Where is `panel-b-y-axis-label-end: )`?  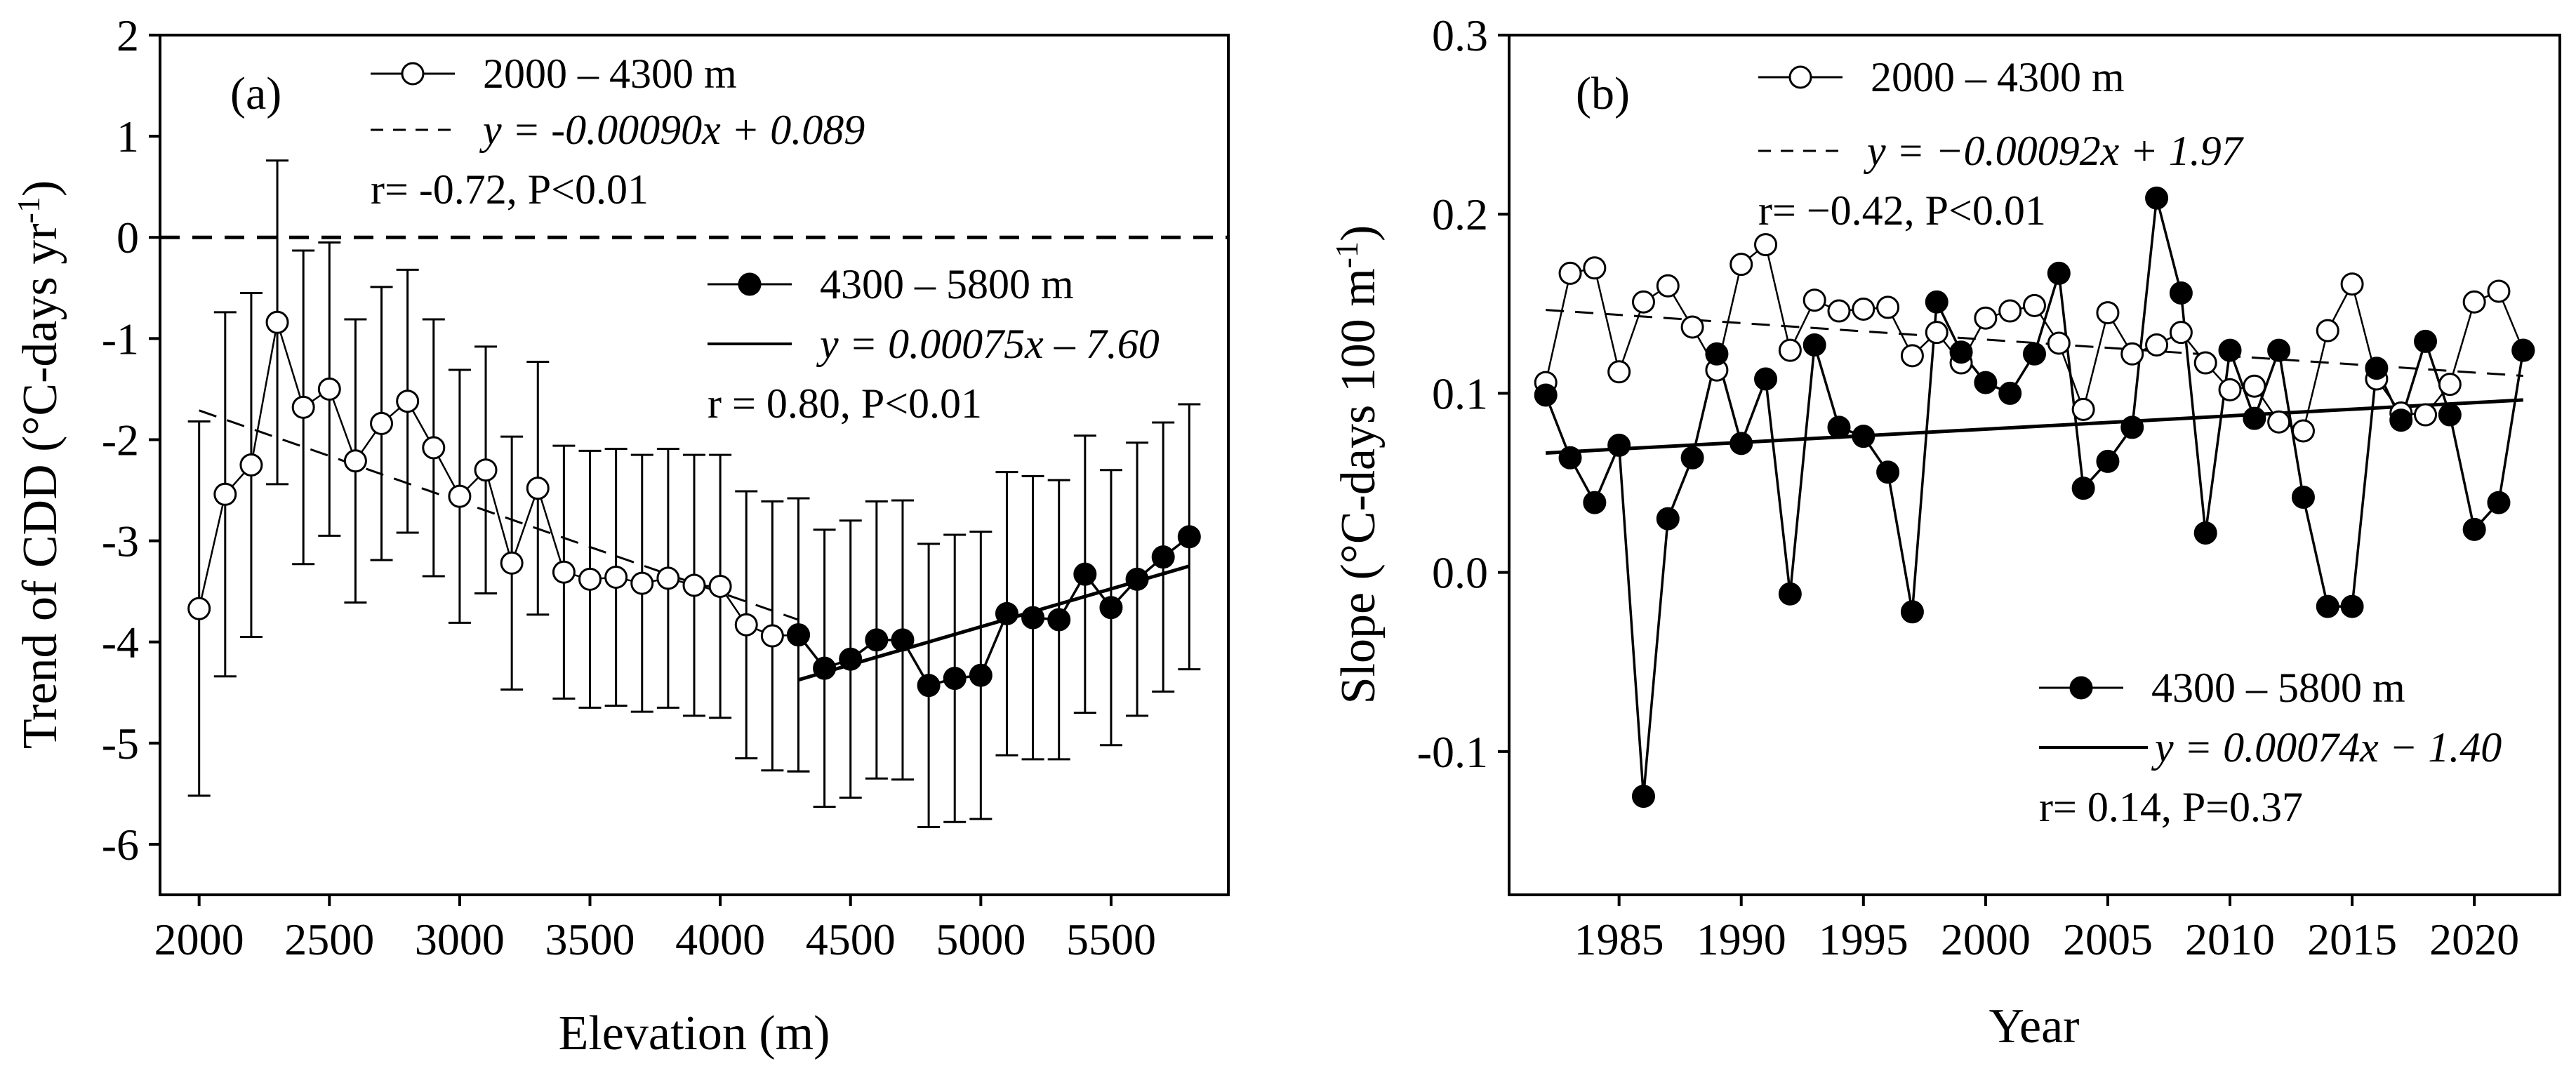
panel-b-y-axis-label-end: ) is located at coordinates (1359, 233).